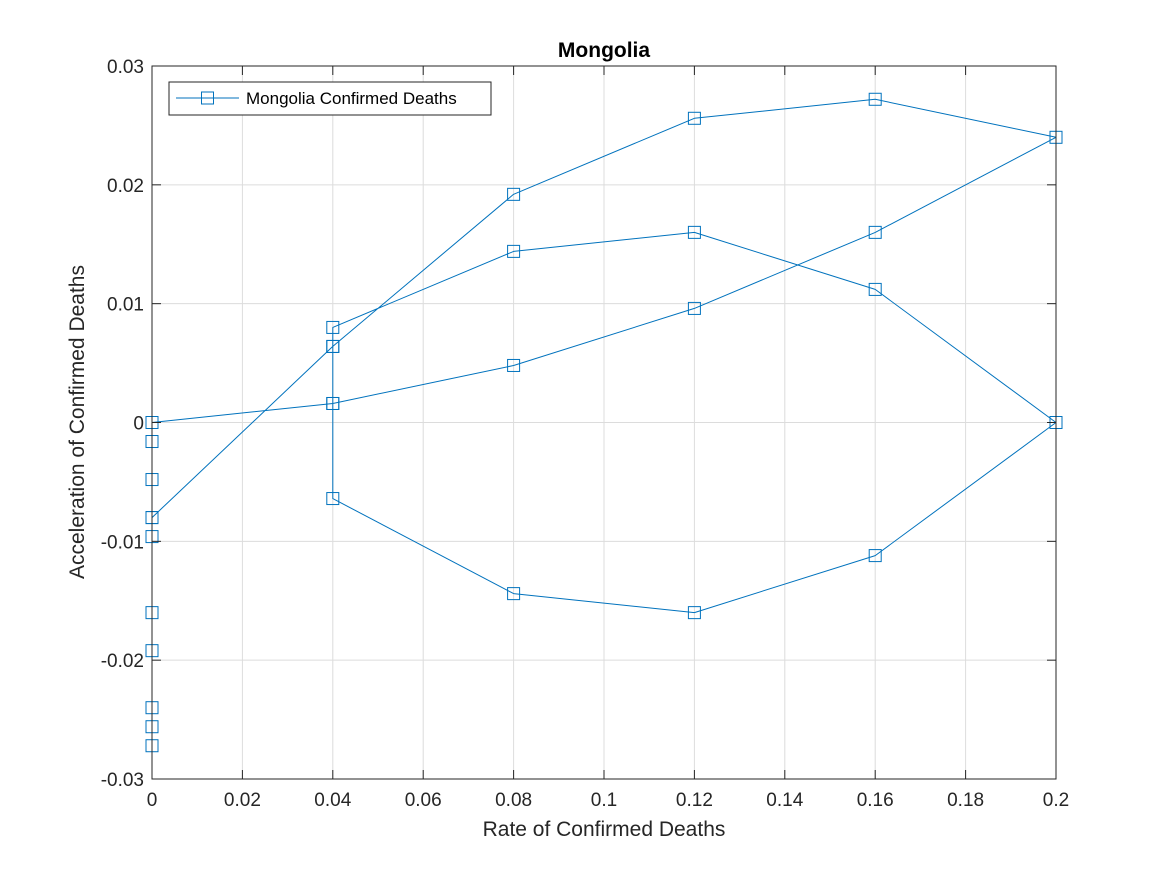 This screenshot has width=1167, height=875. I want to click on x-tick-label: 0.06, so click(423, 800).